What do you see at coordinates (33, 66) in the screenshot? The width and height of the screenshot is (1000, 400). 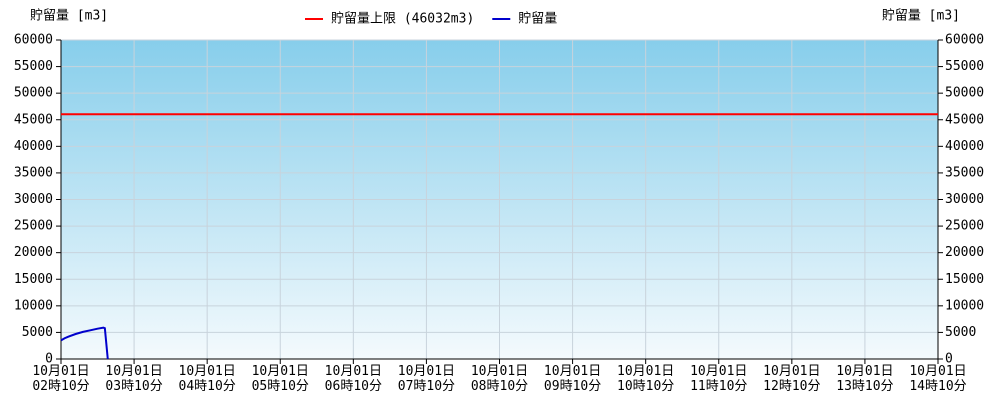 I see `y-tick-label: 55000` at bounding box center [33, 66].